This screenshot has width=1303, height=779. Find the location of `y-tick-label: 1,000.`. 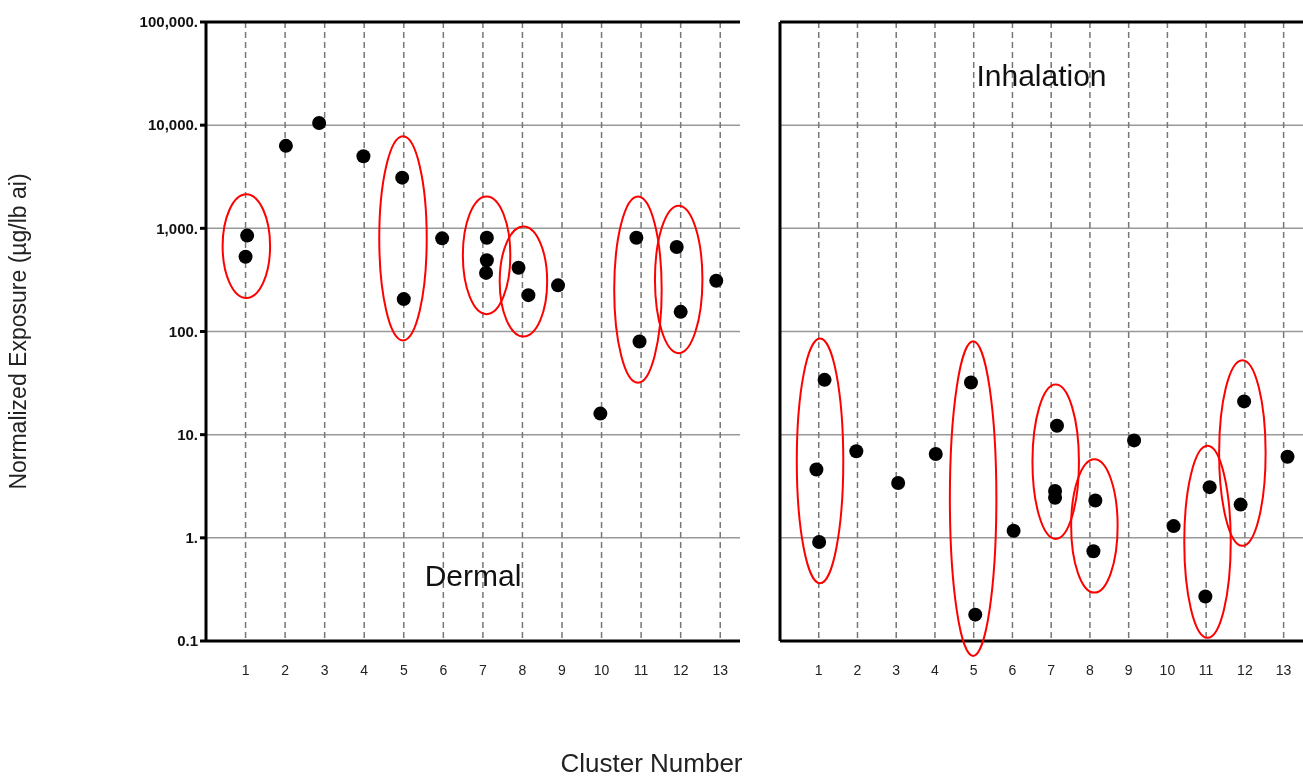

y-tick-label: 1,000. is located at coordinates (177, 228).